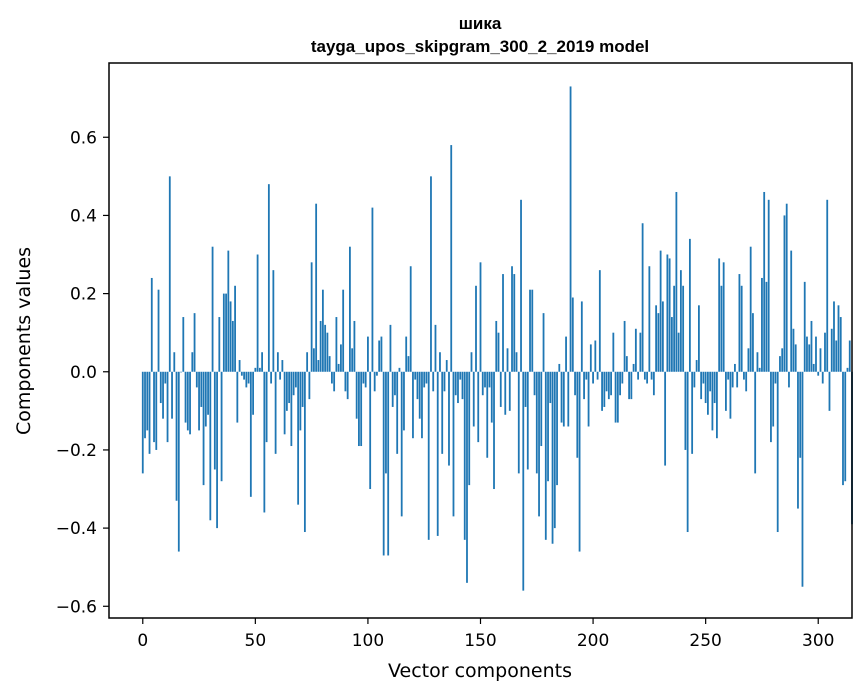 The width and height of the screenshot is (867, 696). What do you see at coordinates (82, 372) in the screenshot?
I see `y-axis-ticks: −0.6 −0.4 −0.2 0.0 0.2 0.4 0.6` at bounding box center [82, 372].